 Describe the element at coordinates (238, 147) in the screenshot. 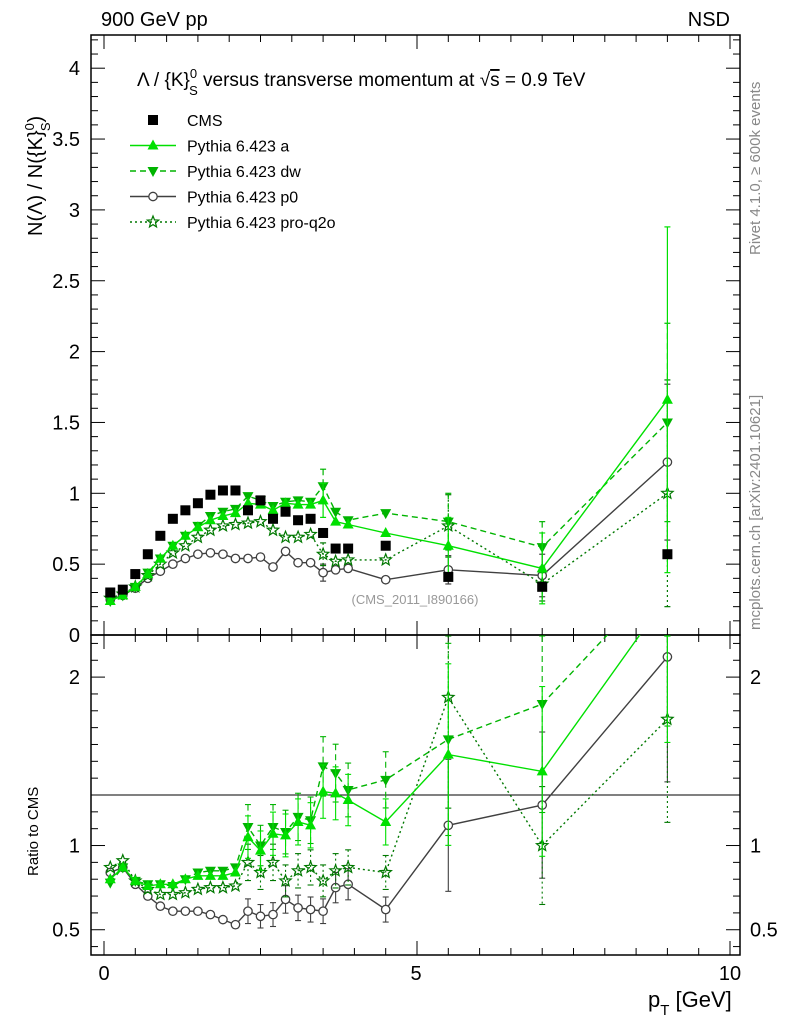

I see `legend-label: Pythia 6.423 a` at that location.